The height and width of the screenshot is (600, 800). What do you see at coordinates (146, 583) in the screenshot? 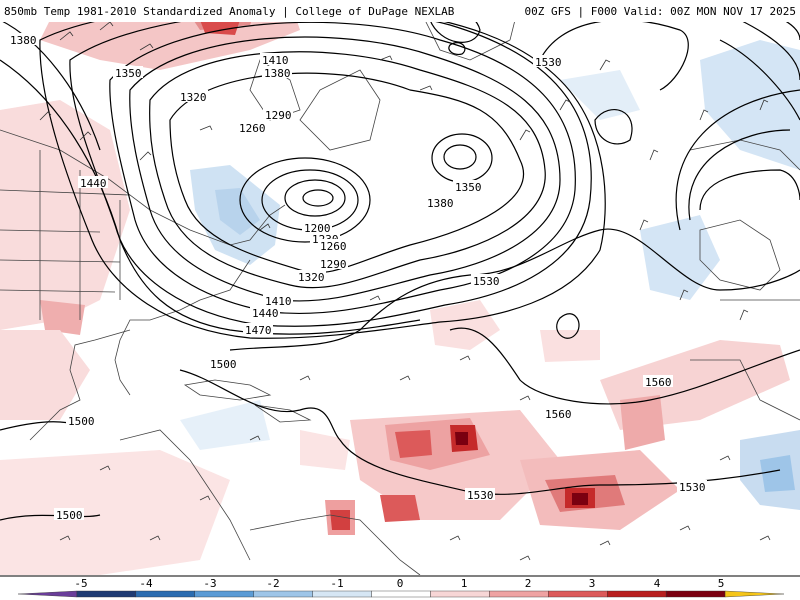
I see `colorbar-tick: -4` at bounding box center [146, 583].